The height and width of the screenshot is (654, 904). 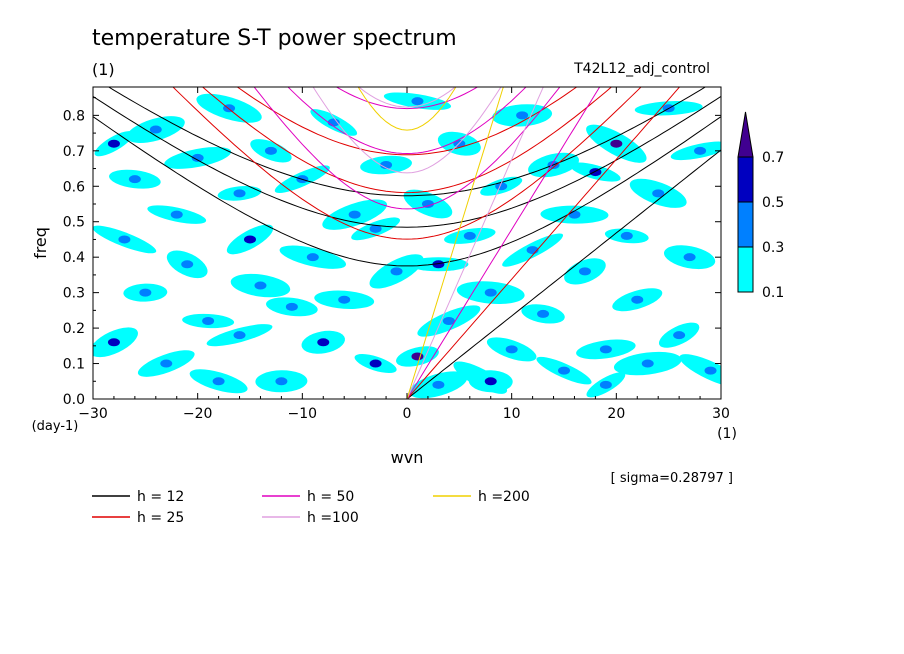 What do you see at coordinates (773, 158) in the screenshot?
I see `colorbar-label: 0.7` at bounding box center [773, 158].